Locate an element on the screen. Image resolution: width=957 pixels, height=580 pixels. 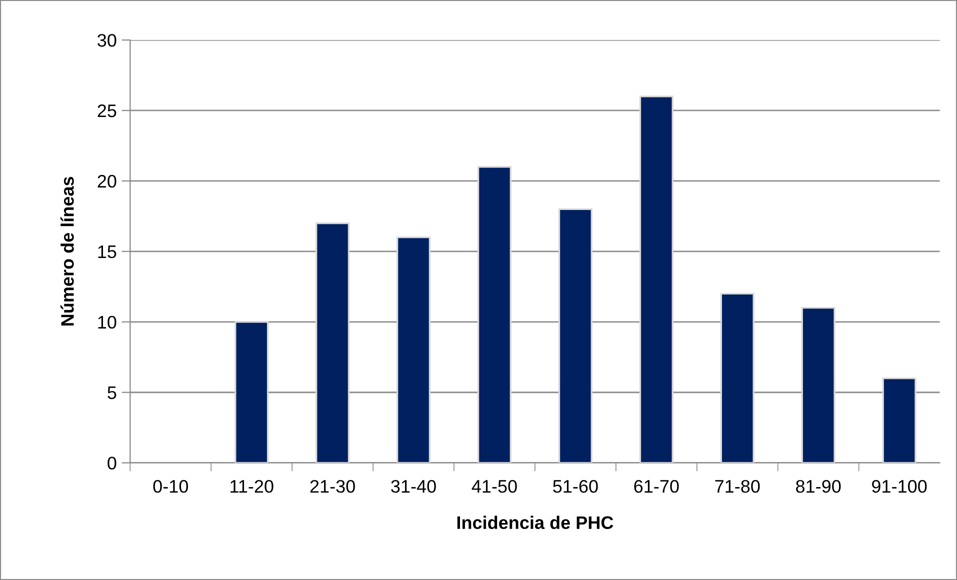
x-tick-label: 41-50 is located at coordinates (494, 486).